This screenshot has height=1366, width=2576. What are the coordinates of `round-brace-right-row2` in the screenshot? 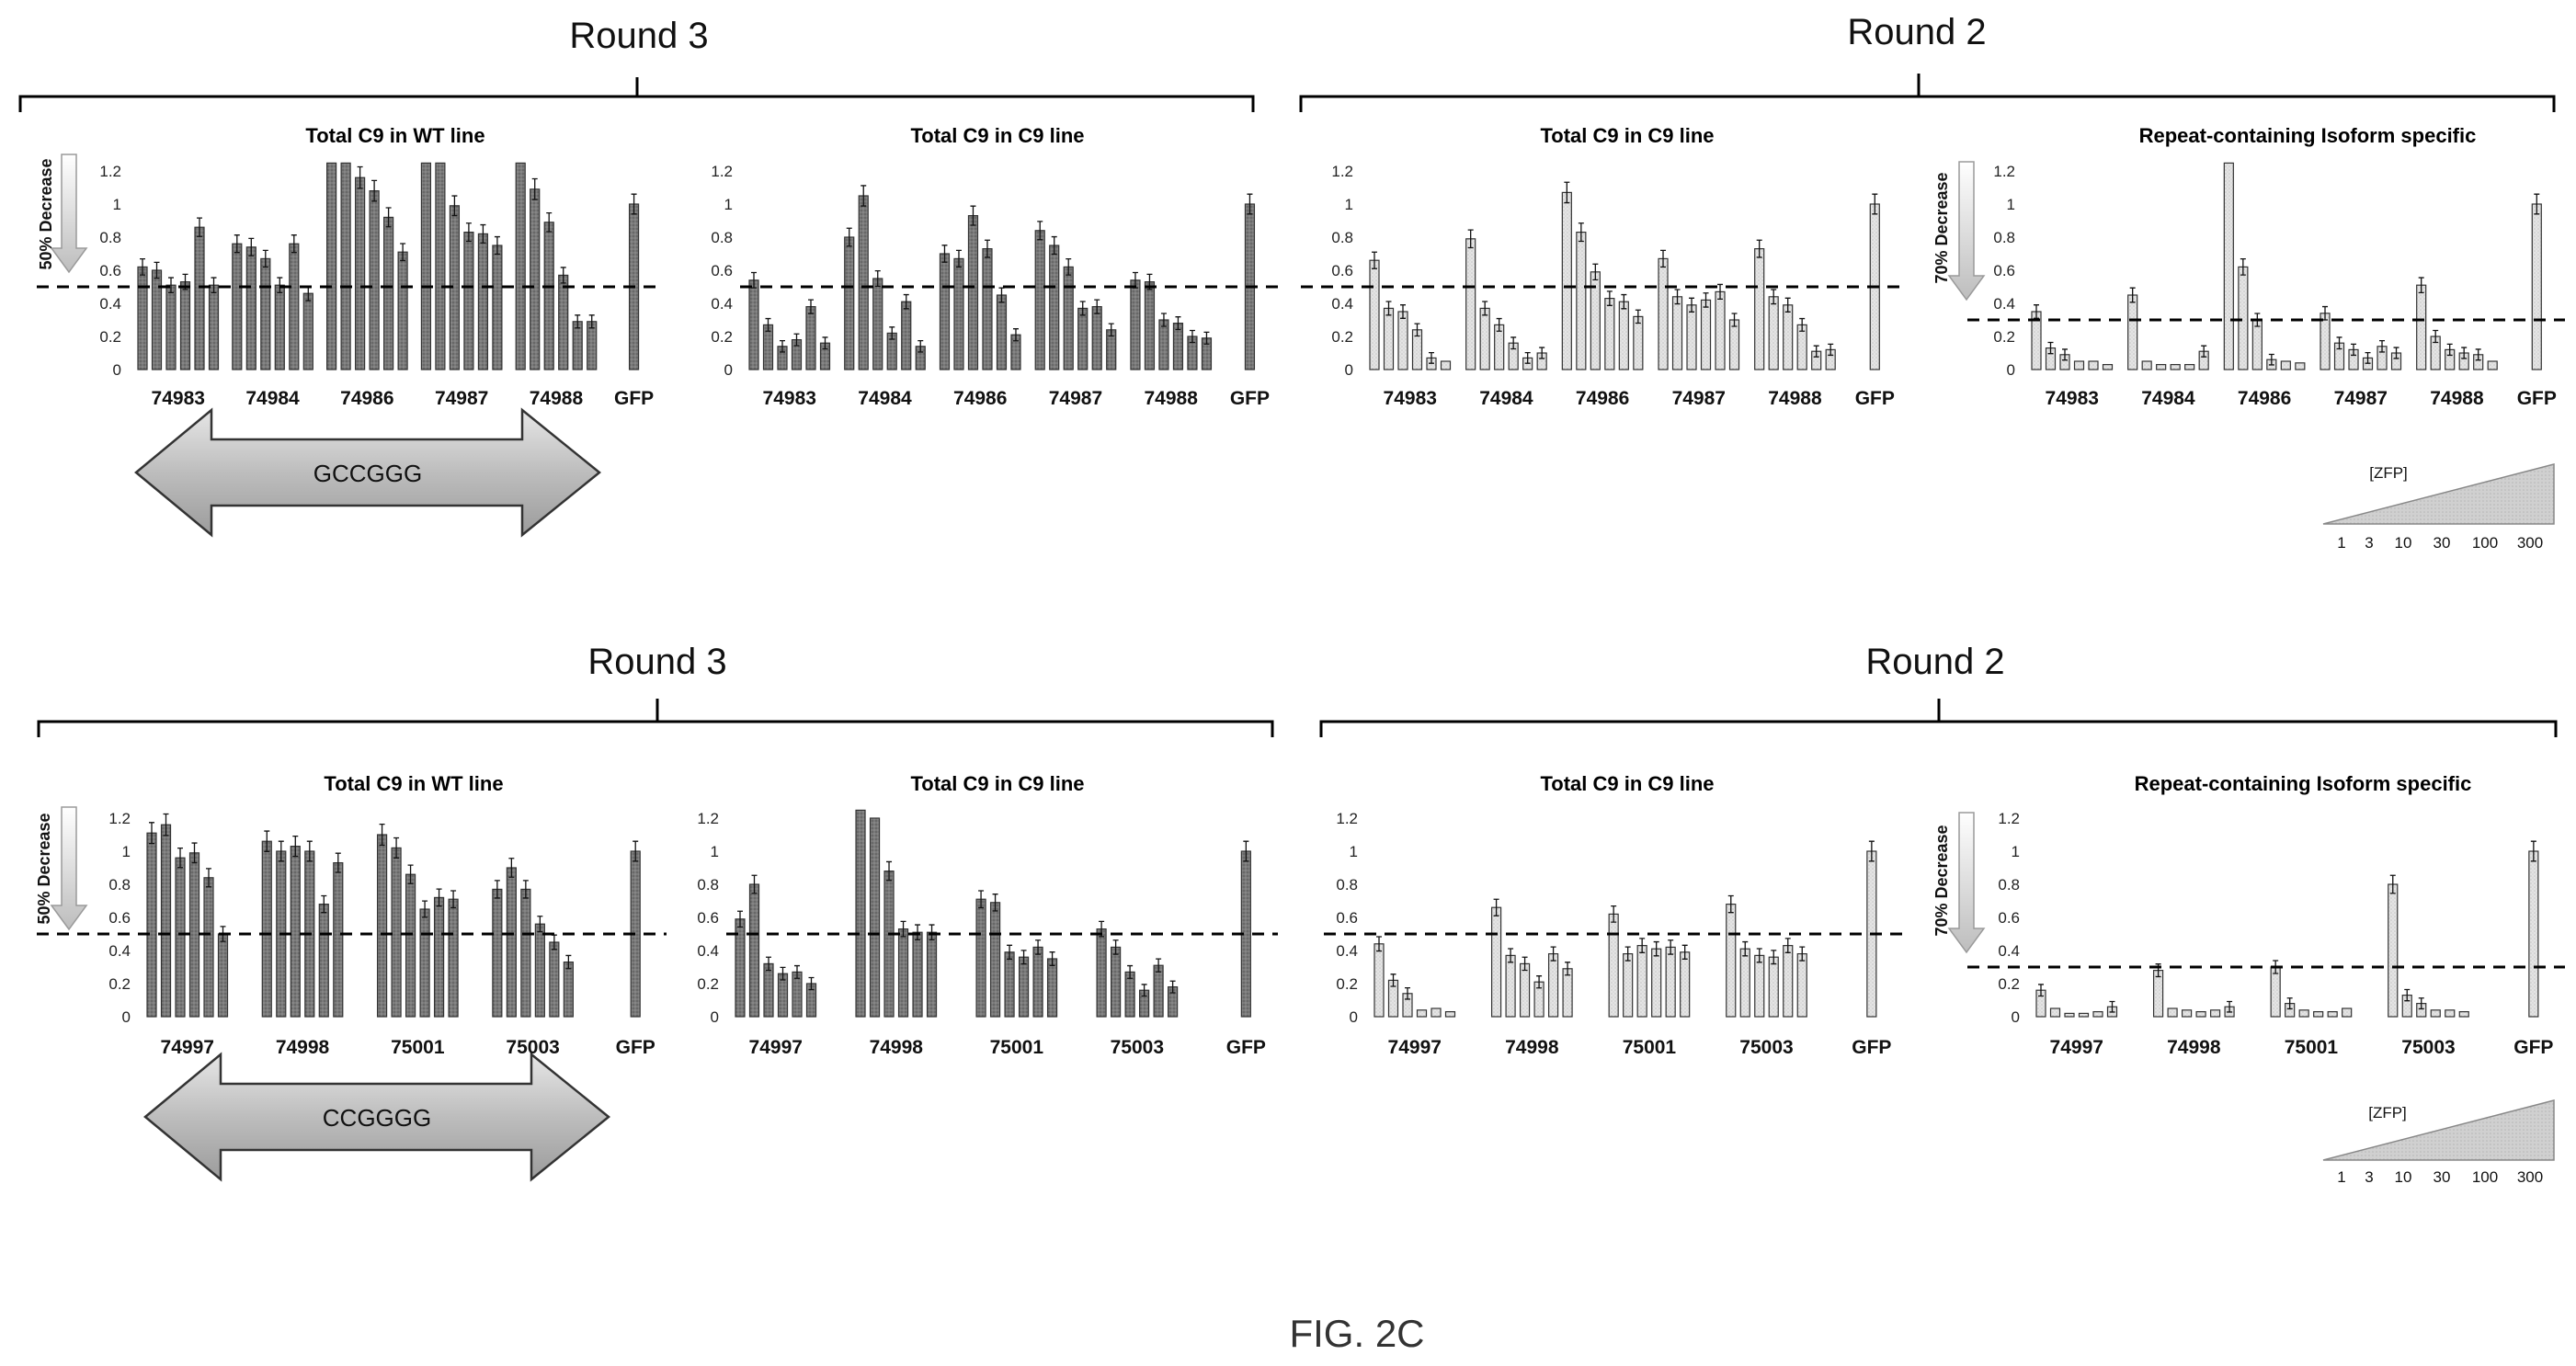 It's located at (1938, 718).